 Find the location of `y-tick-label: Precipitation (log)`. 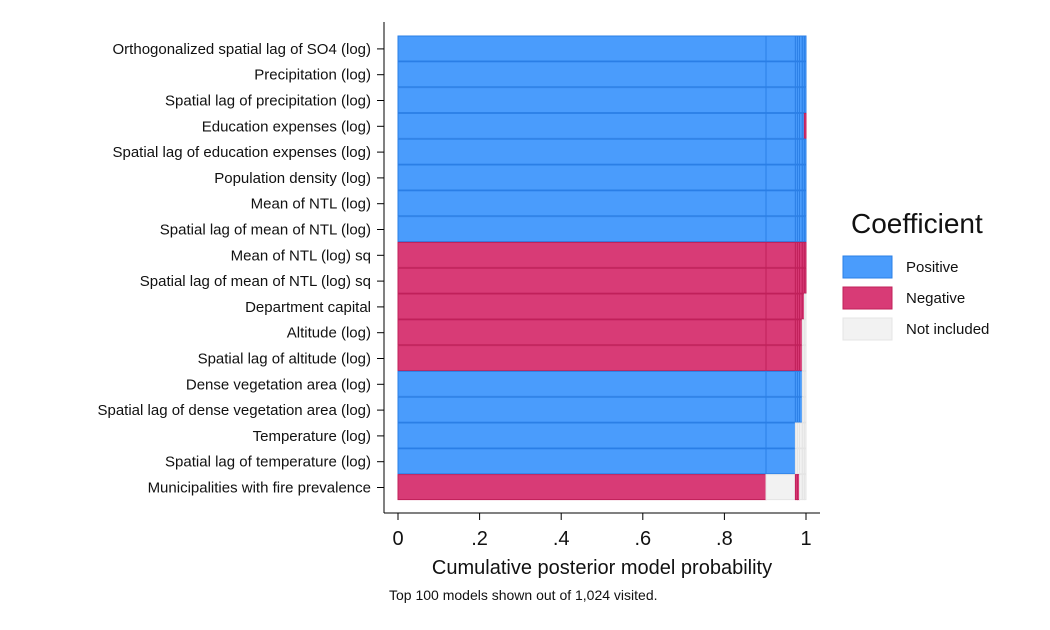

y-tick-label: Precipitation (log) is located at coordinates (312, 75).